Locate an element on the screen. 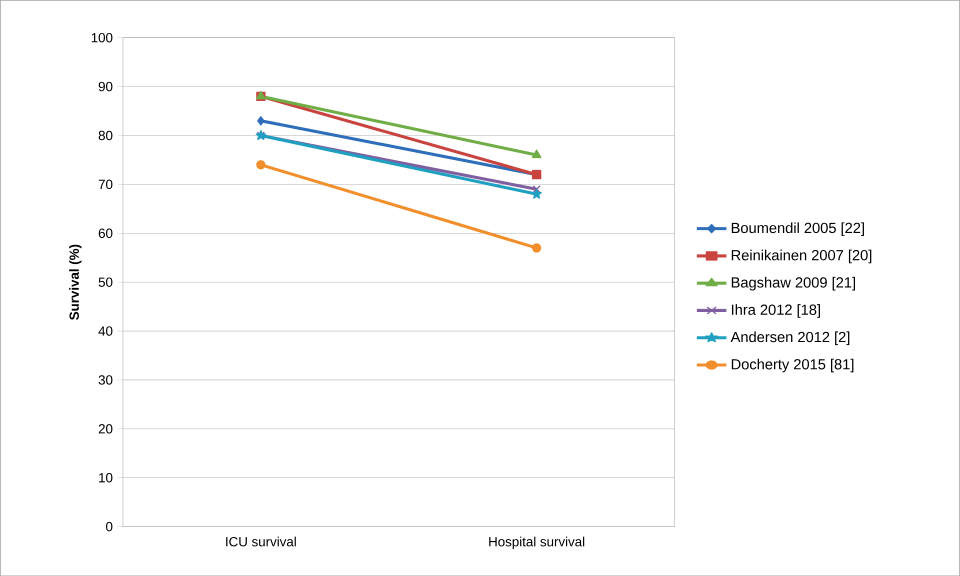 The height and width of the screenshot is (576, 960). y-tick-label: 40 is located at coordinates (105, 331).